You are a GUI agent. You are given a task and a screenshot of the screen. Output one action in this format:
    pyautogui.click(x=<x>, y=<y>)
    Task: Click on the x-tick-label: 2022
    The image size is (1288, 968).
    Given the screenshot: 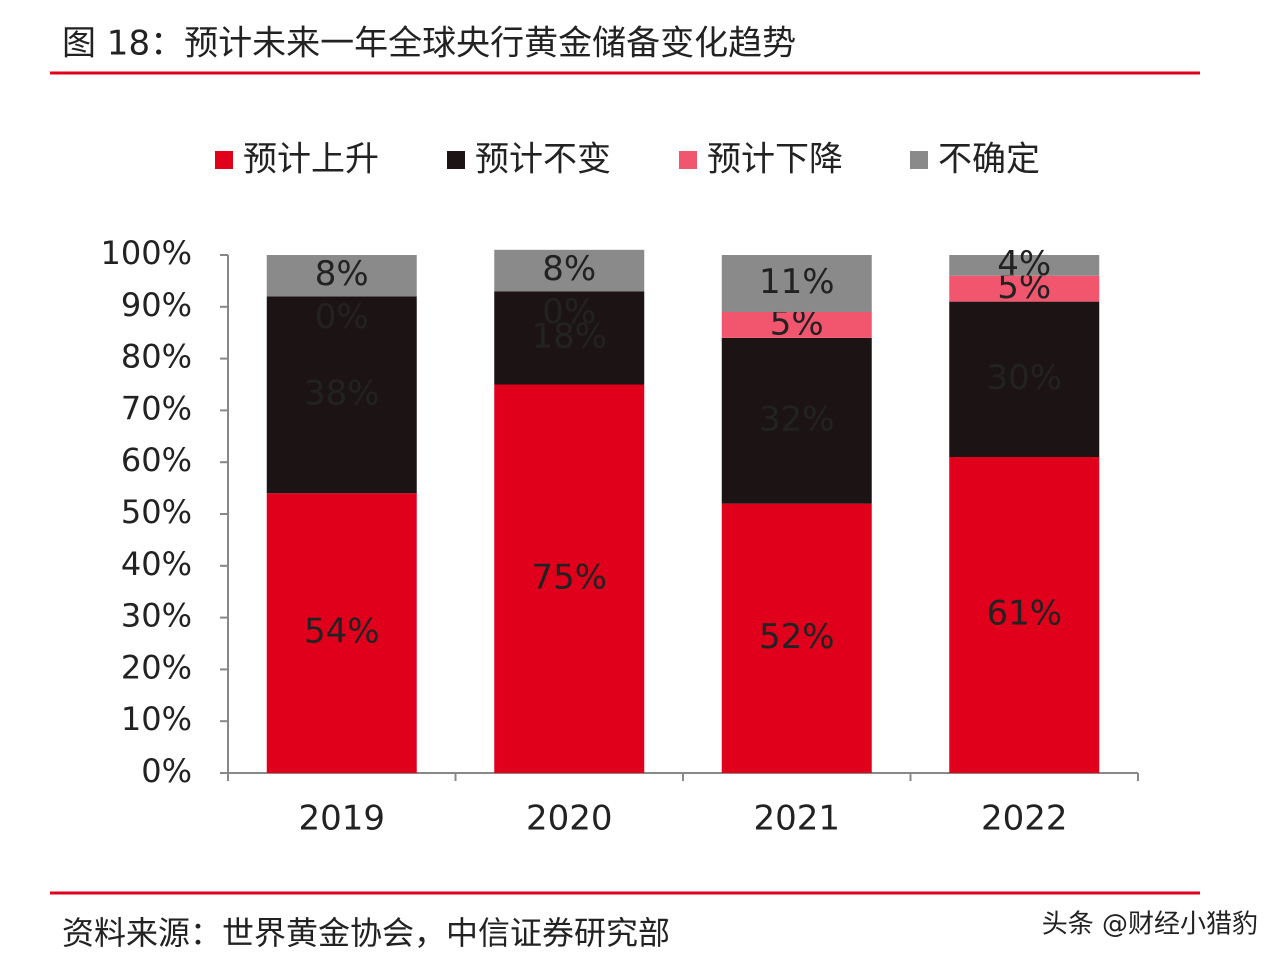 What is the action you would take?
    pyautogui.click(x=1024, y=819)
    